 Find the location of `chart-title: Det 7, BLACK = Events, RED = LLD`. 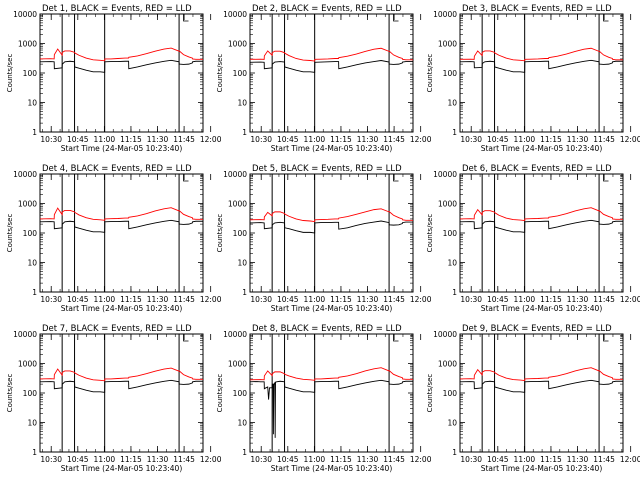

chart-title: Det 7, BLACK = Events, RED = LLD is located at coordinates (117, 329).